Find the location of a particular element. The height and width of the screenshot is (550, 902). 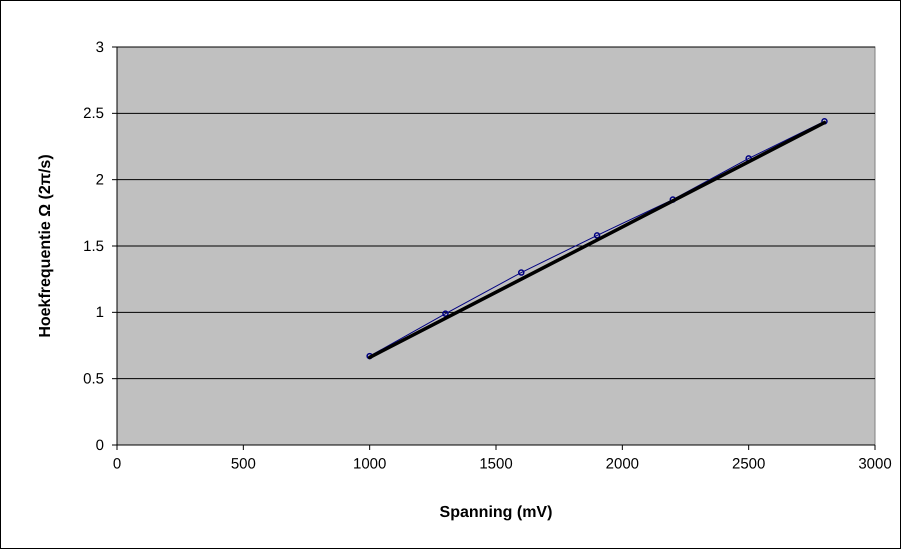

x-axis-title: Spanning (mV) is located at coordinates (496, 512).